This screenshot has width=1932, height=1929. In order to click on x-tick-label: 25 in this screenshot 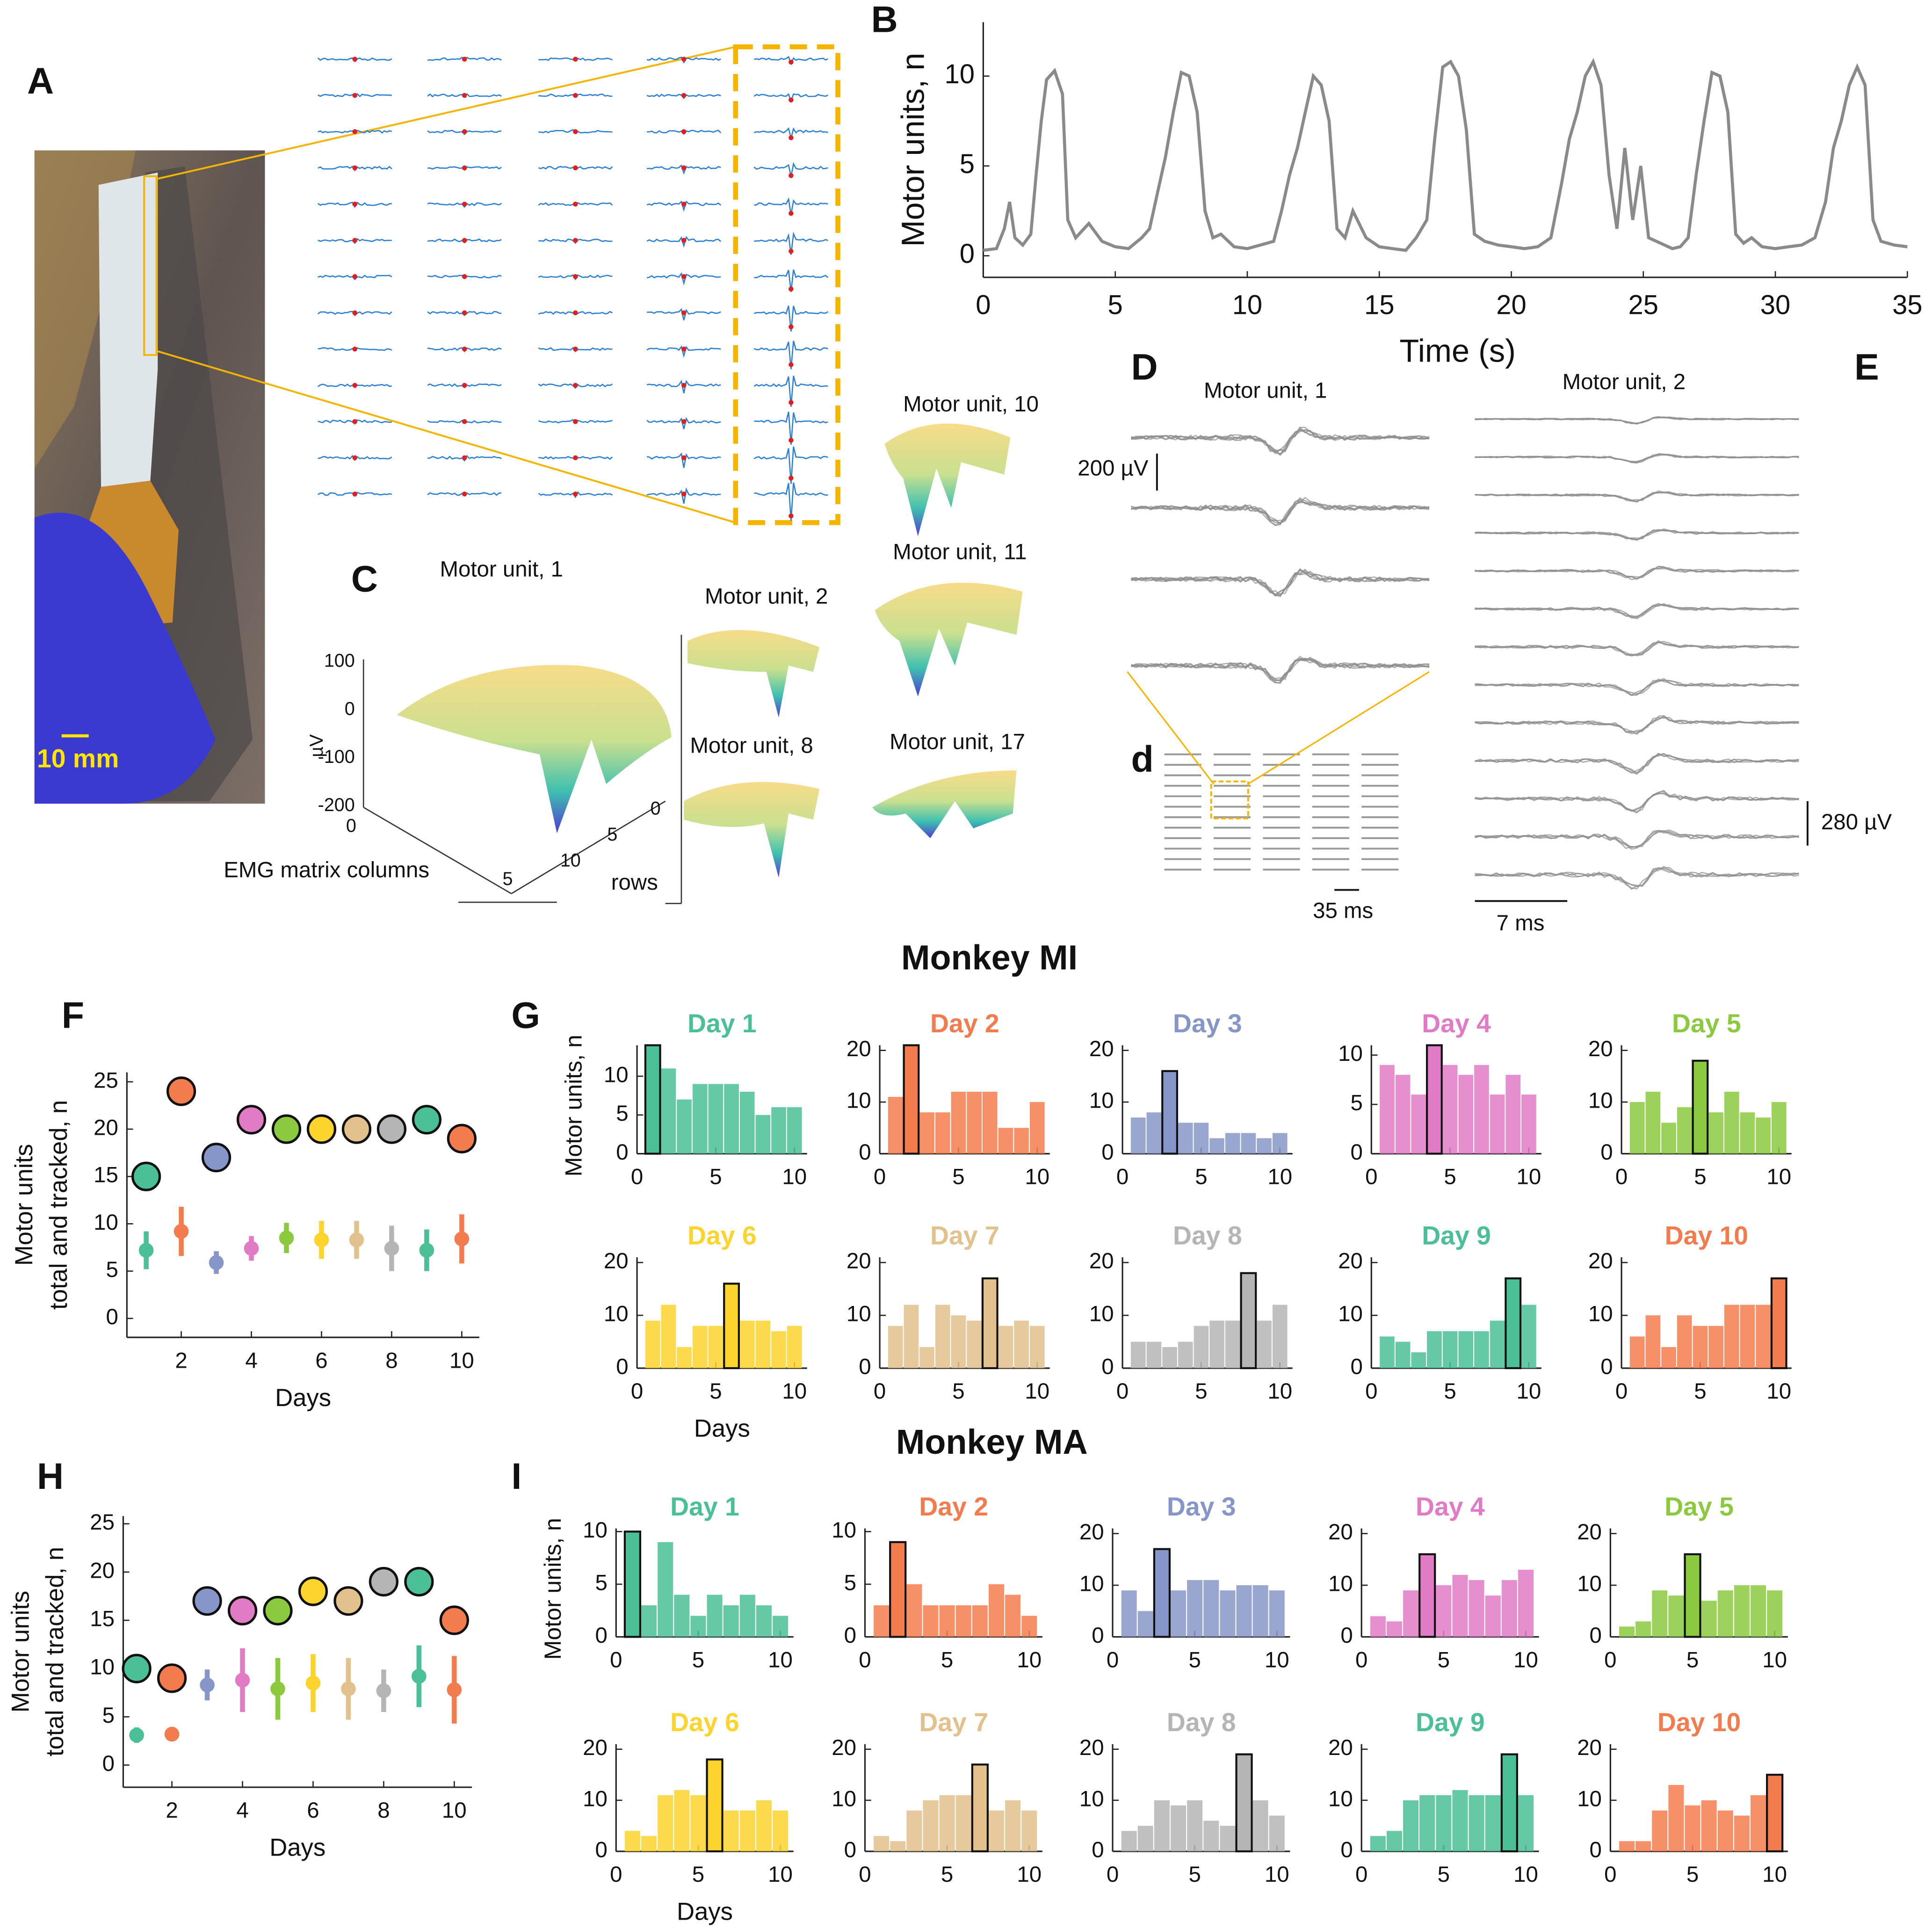, I will do `click(1643, 305)`.